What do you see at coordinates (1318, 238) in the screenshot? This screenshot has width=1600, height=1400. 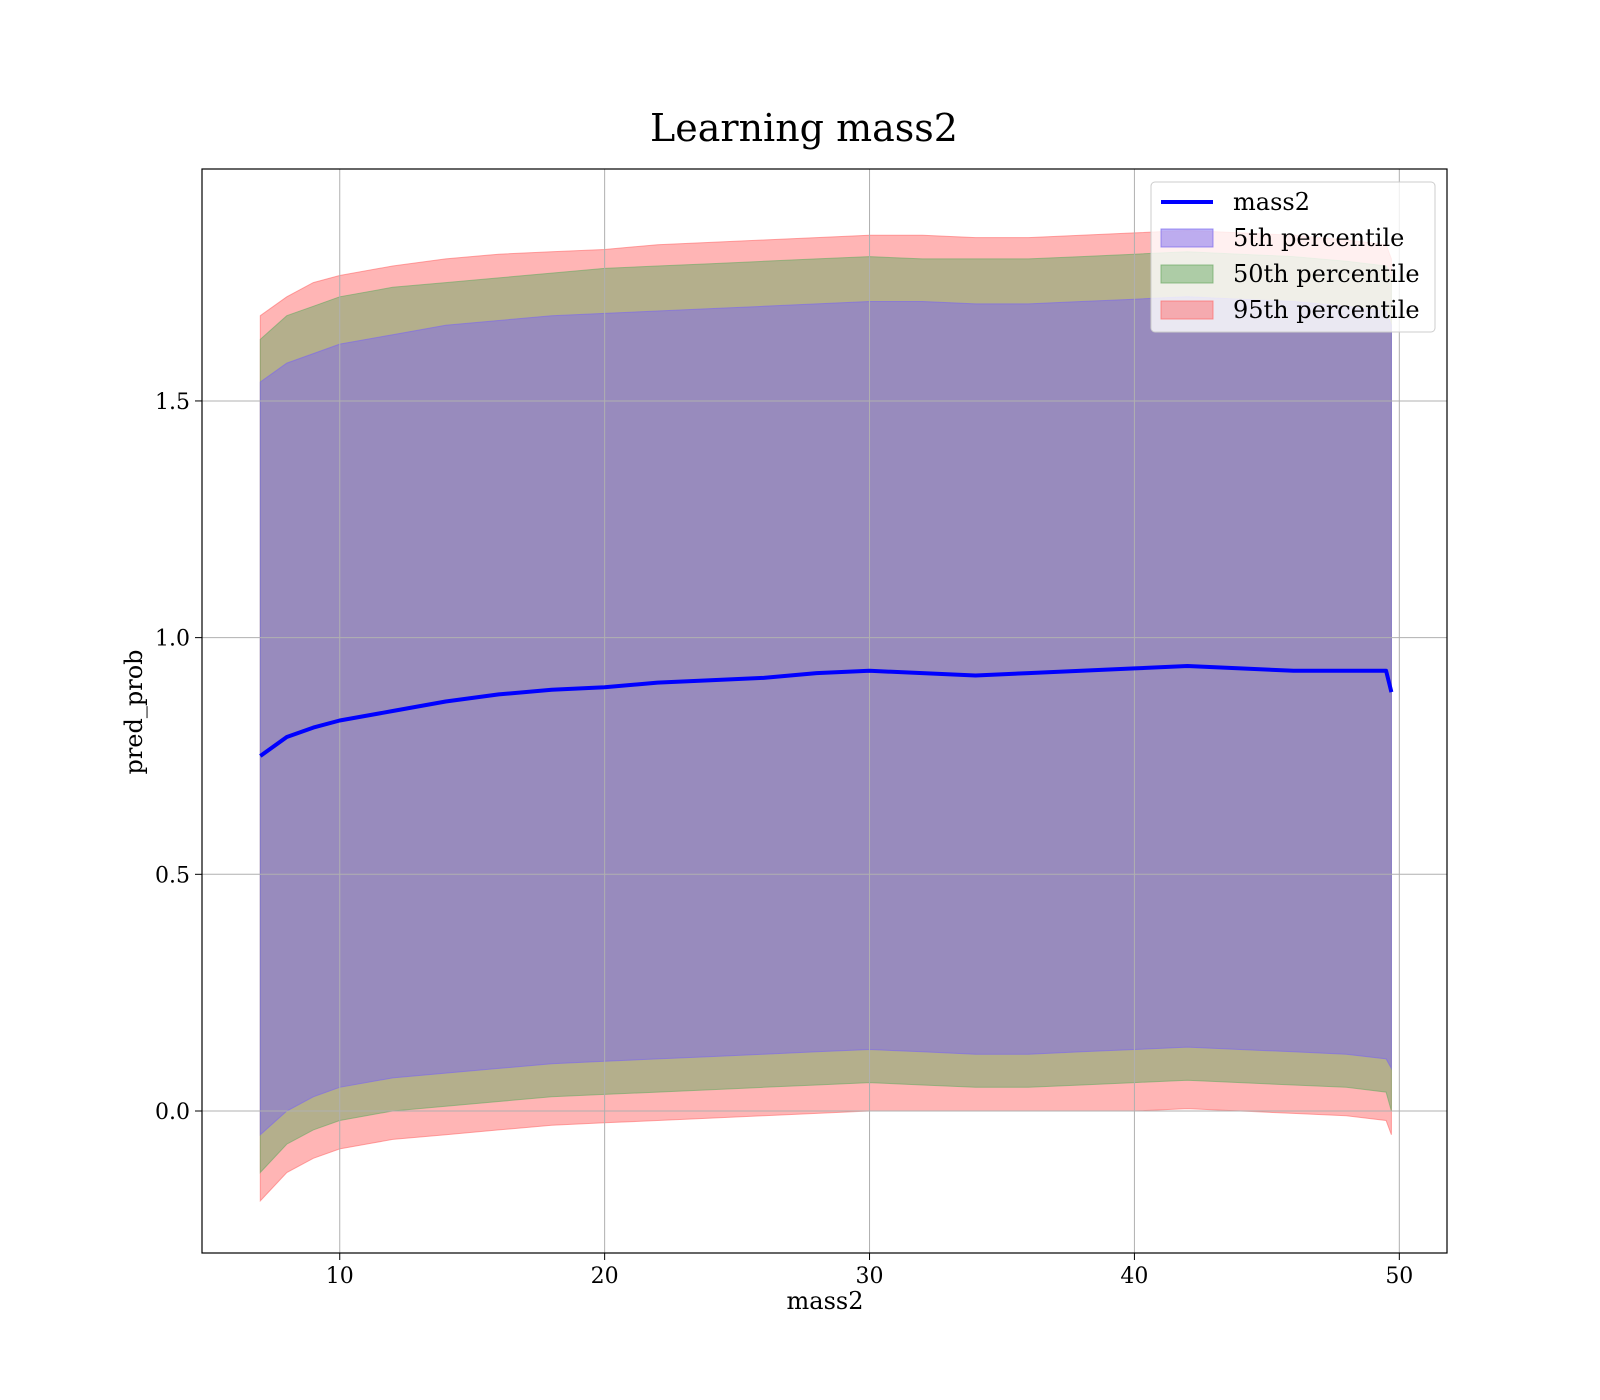 I see `legend-label: 5th percentile` at bounding box center [1318, 238].